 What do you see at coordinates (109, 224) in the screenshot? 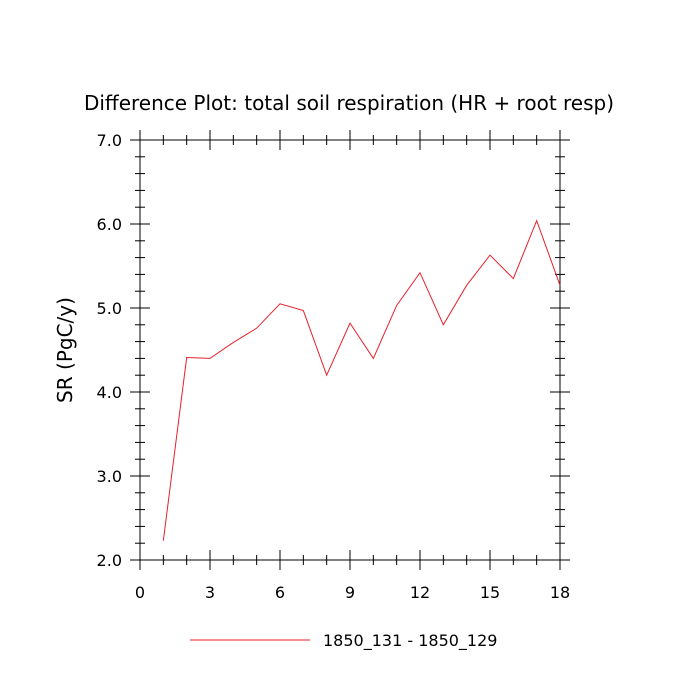
I see `y-tick-label: 6.0` at bounding box center [109, 224].